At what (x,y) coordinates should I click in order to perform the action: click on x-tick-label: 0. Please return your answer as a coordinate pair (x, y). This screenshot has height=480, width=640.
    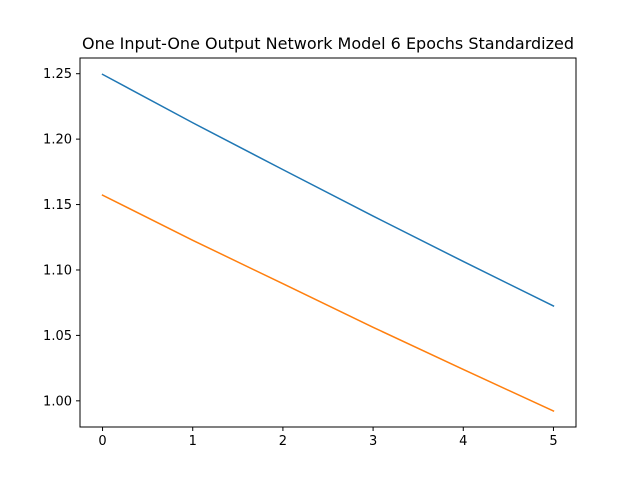
    Looking at the image, I should click on (102, 441).